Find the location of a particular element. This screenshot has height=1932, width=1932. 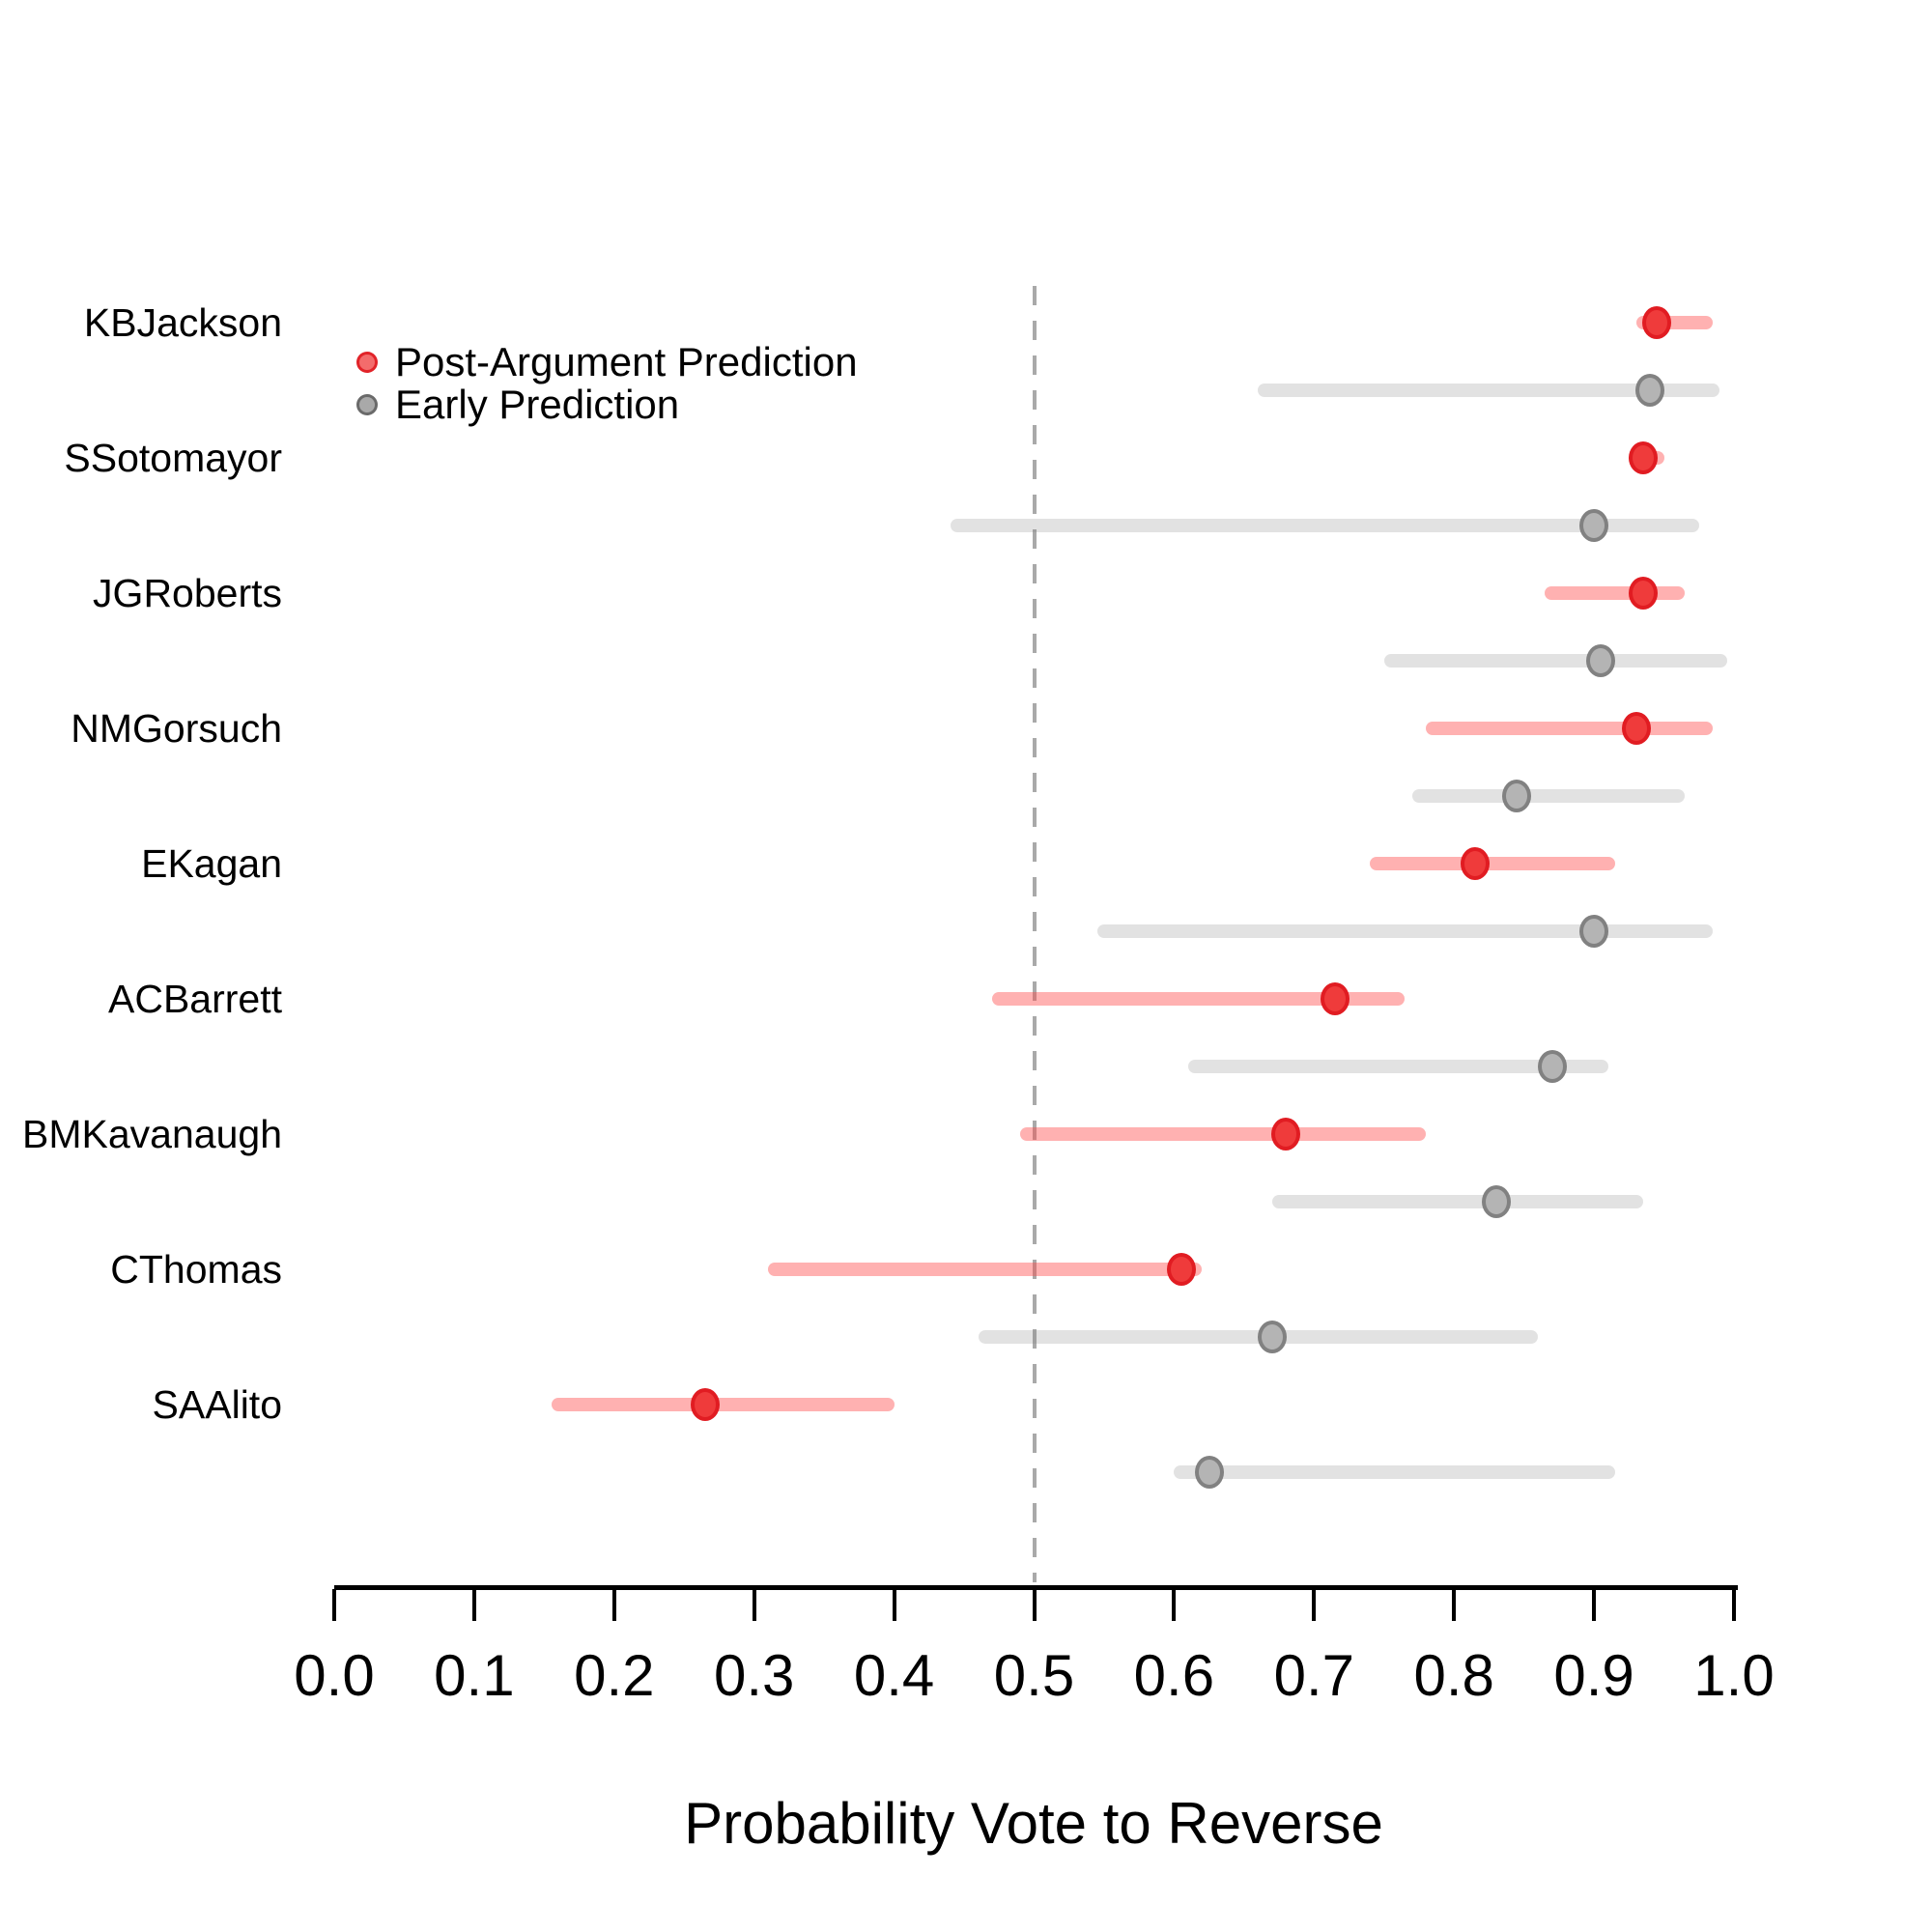

ci-bar-early-BMKavanaugh is located at coordinates (1457, 1201).